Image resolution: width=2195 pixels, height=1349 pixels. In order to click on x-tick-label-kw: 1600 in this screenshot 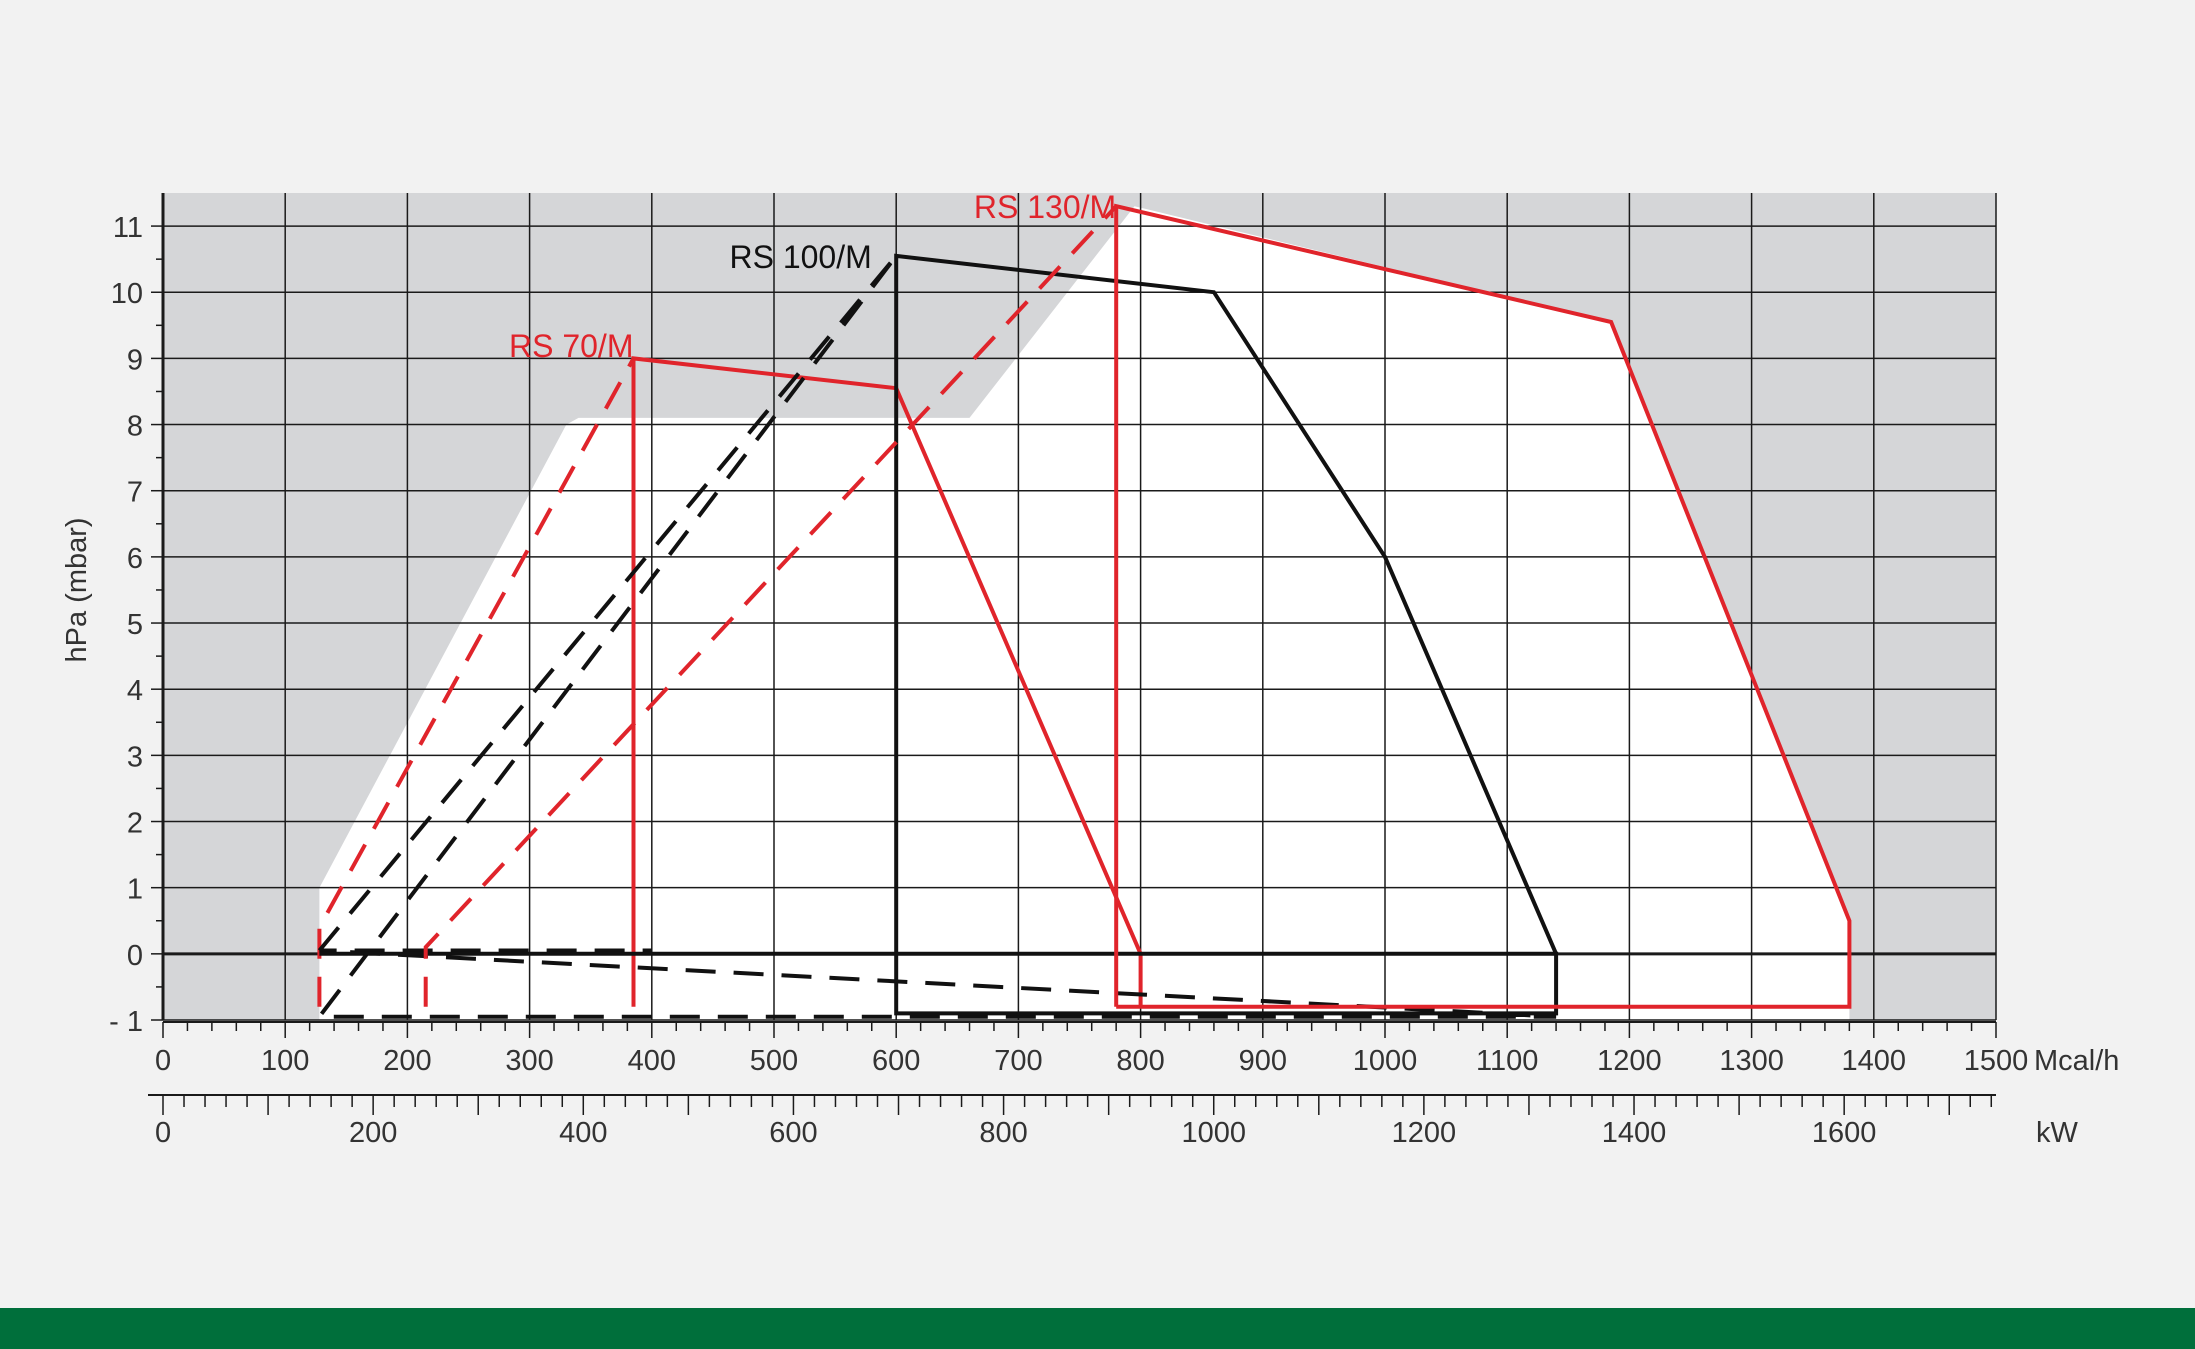, I will do `click(1844, 1133)`.